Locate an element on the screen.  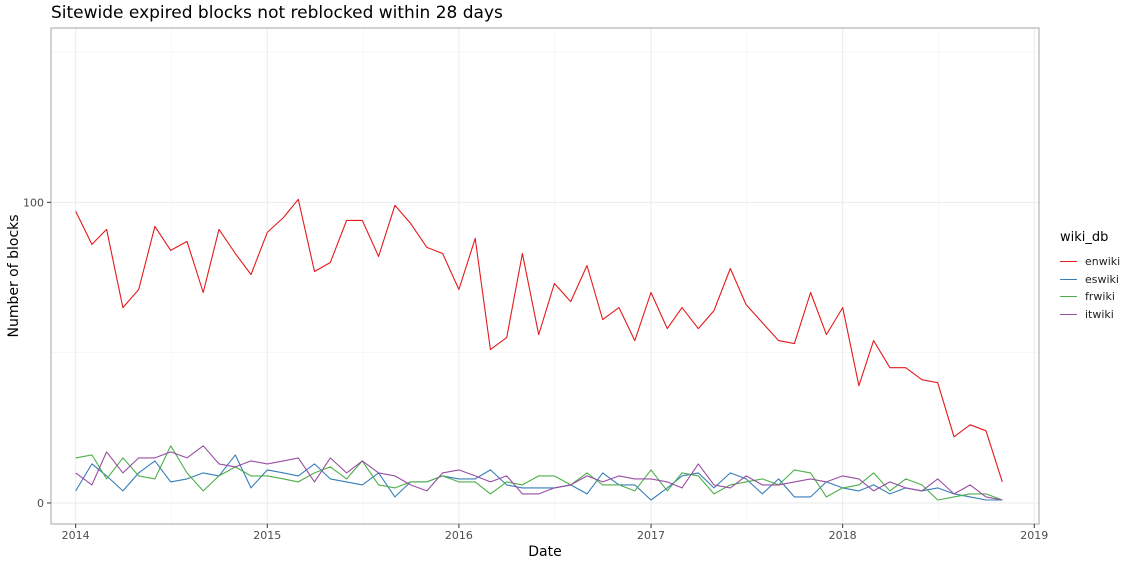
legend-label: eswiki is located at coordinates (1102, 279).